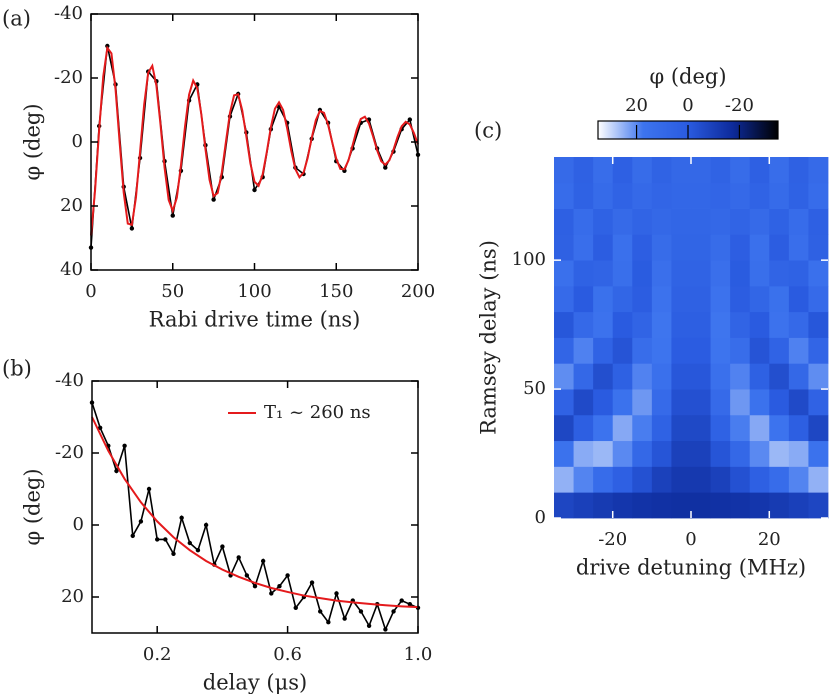  What do you see at coordinates (317, 412) in the screenshot?
I see `legend-label: T₁ ~ 260 ns` at bounding box center [317, 412].